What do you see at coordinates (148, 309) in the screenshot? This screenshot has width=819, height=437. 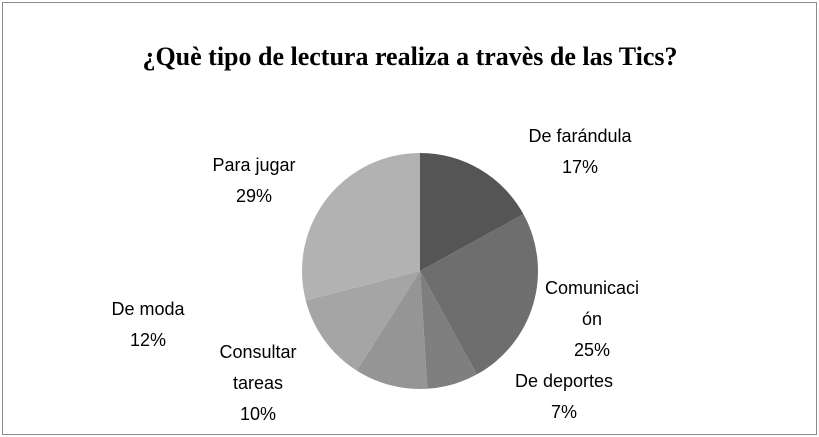 I see `category-label: De moda` at bounding box center [148, 309].